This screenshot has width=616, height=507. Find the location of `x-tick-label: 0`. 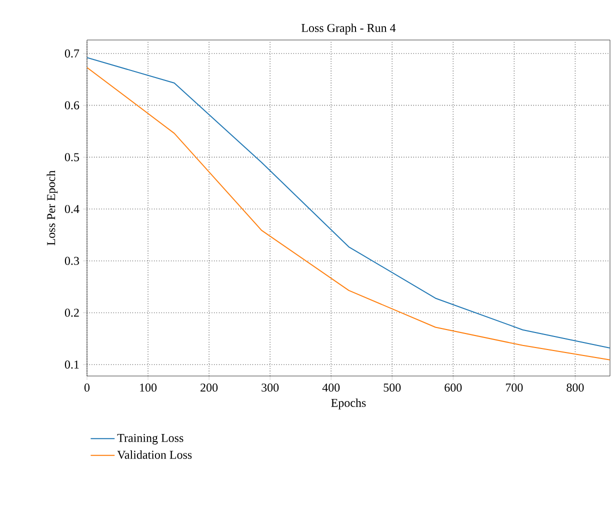

x-tick-label: 0 is located at coordinates (87, 388).